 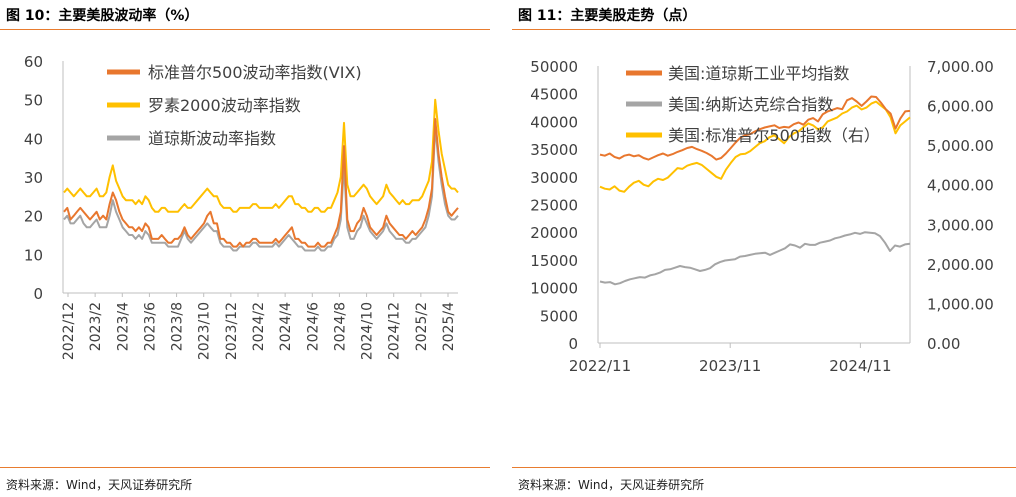 I want to click on index-y-tick-label-left: 45000, so click(x=554, y=95).